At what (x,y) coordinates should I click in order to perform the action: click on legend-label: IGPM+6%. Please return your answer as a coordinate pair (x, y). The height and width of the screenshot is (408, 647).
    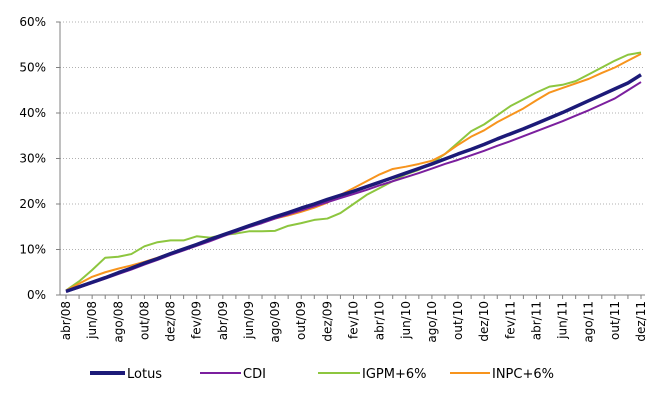
    Looking at the image, I should click on (394, 374).